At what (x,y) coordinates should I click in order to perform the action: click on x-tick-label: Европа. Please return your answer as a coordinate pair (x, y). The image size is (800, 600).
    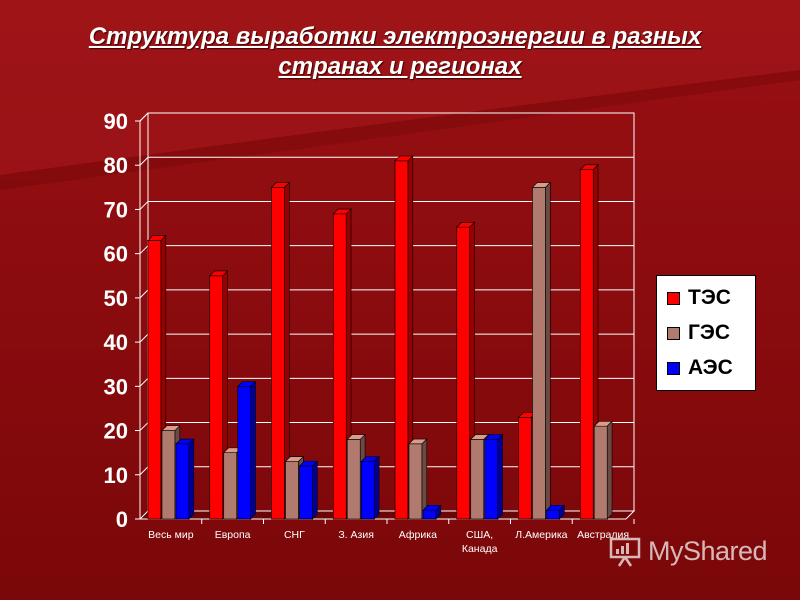
    Looking at the image, I should click on (233, 535).